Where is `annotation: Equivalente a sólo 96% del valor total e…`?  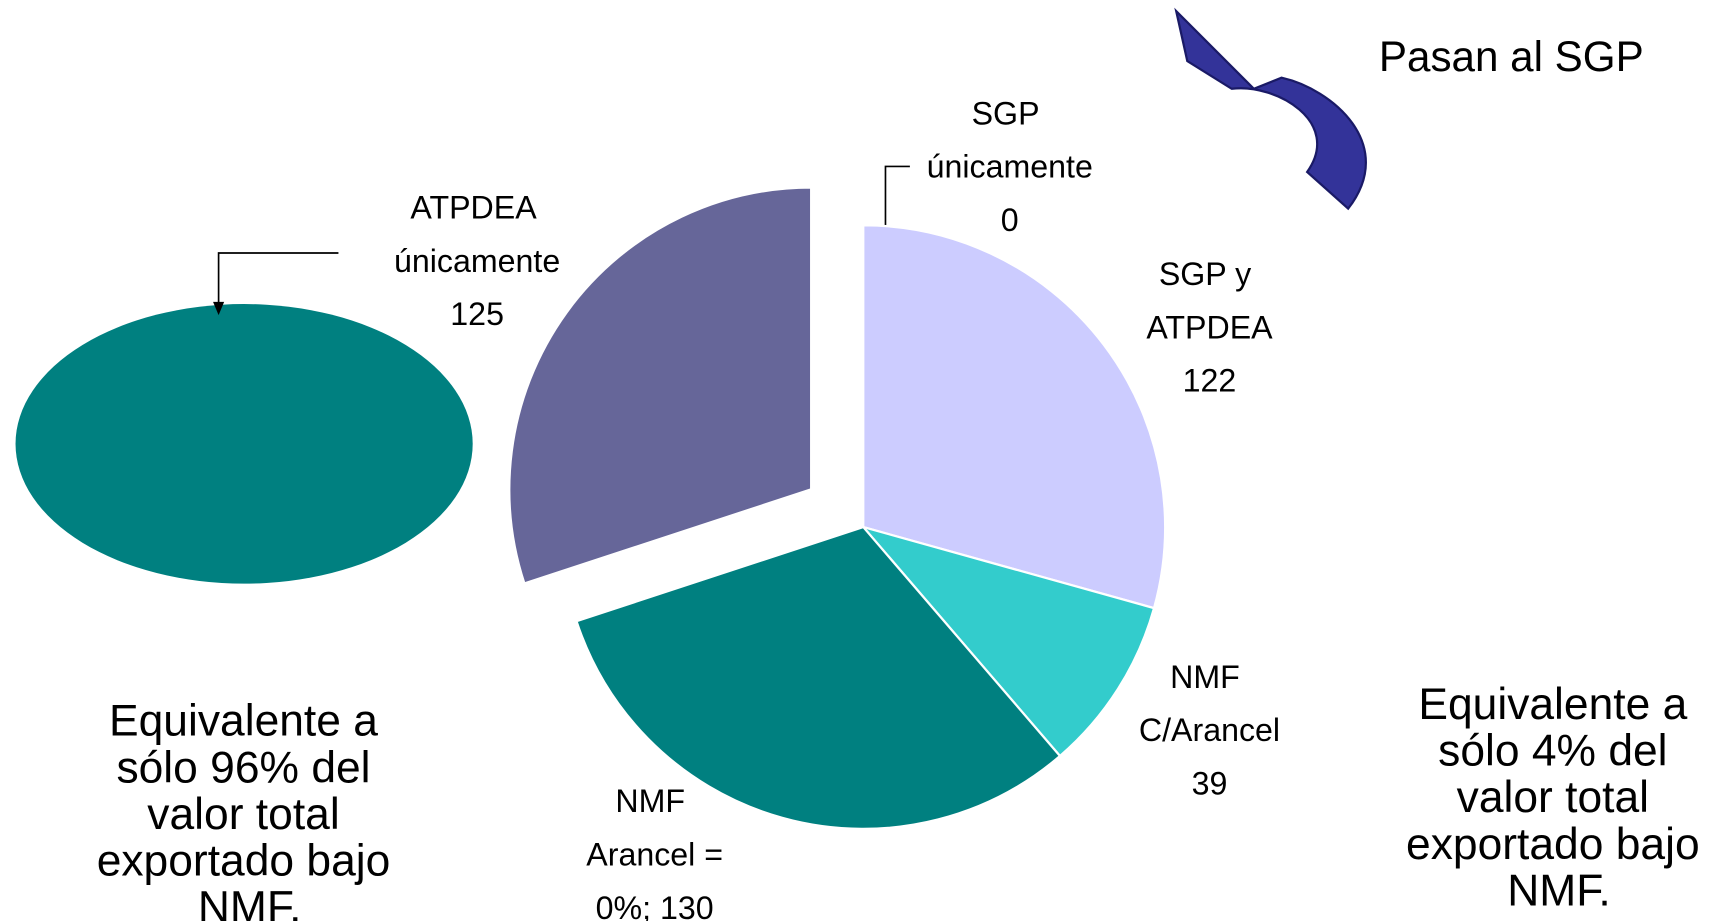 annotation: Equivalente a sólo 96% del valor total e… is located at coordinates (250, 809).